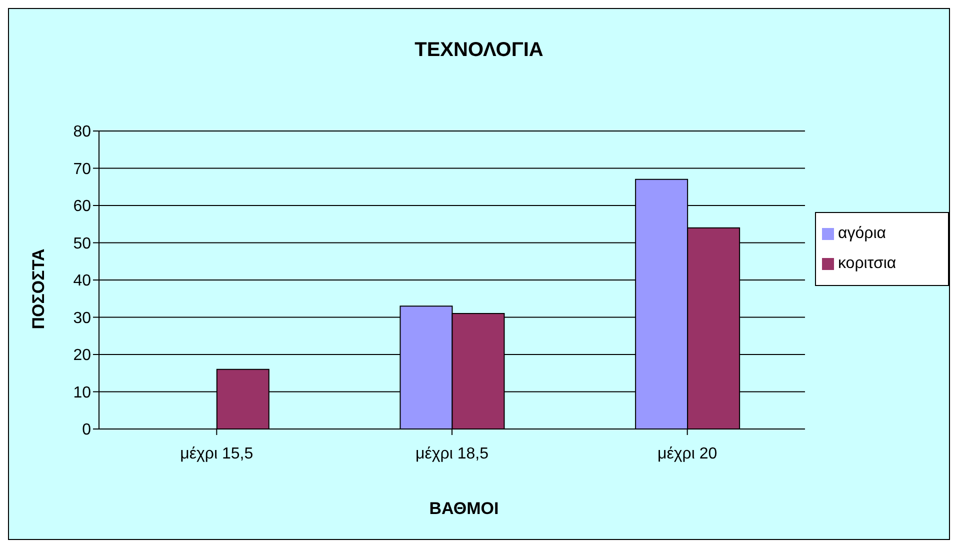  I want to click on y-tick-label: 20, so click(82, 355).